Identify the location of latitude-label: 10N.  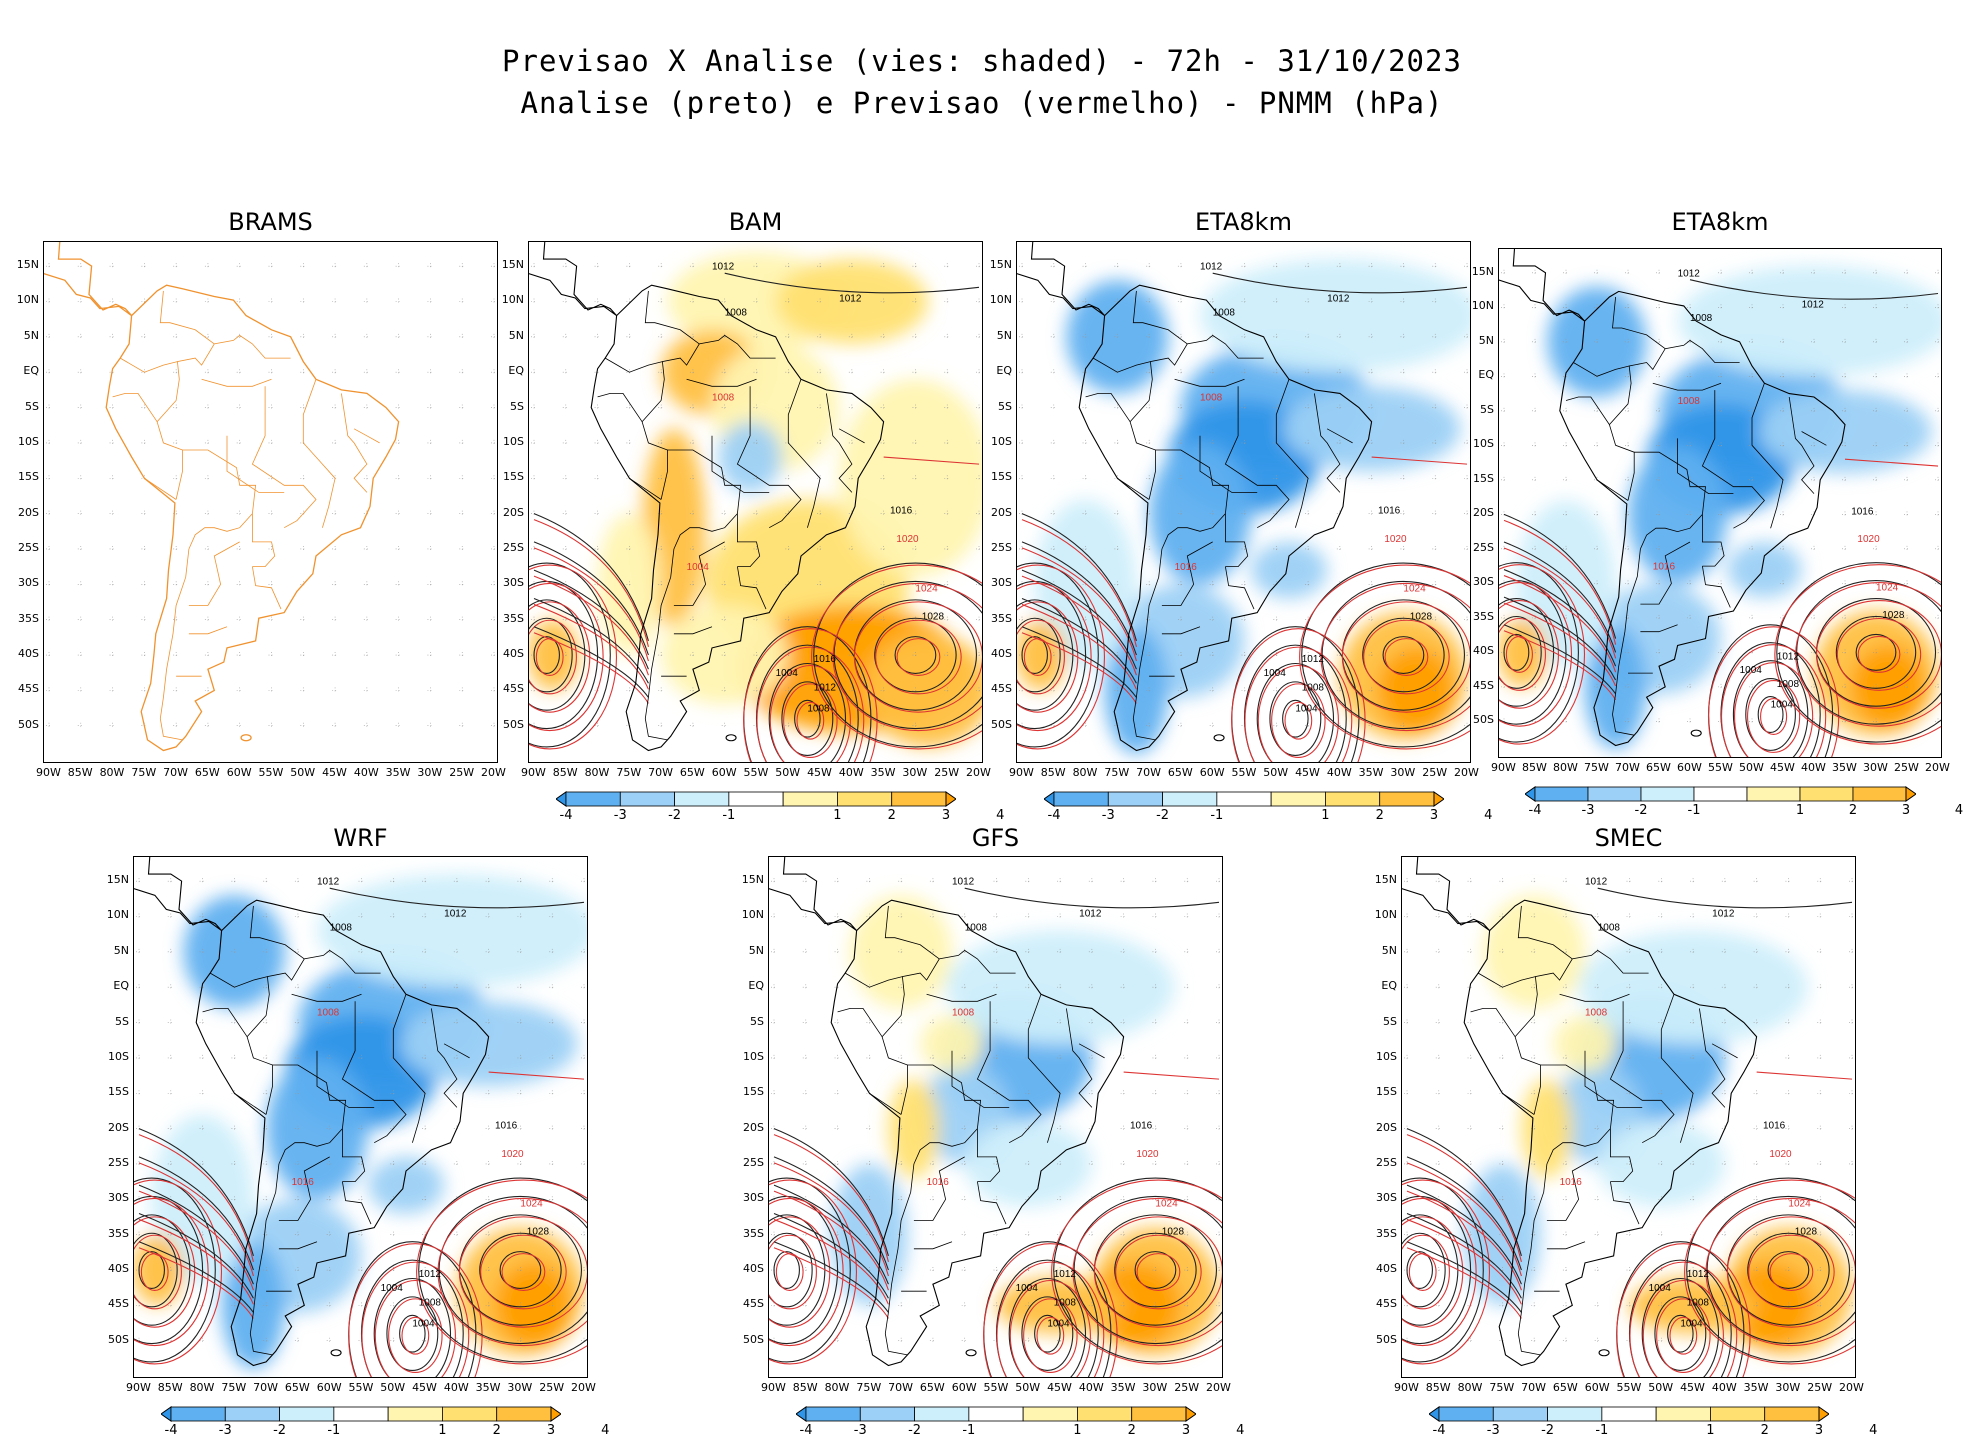
(1385, 915).